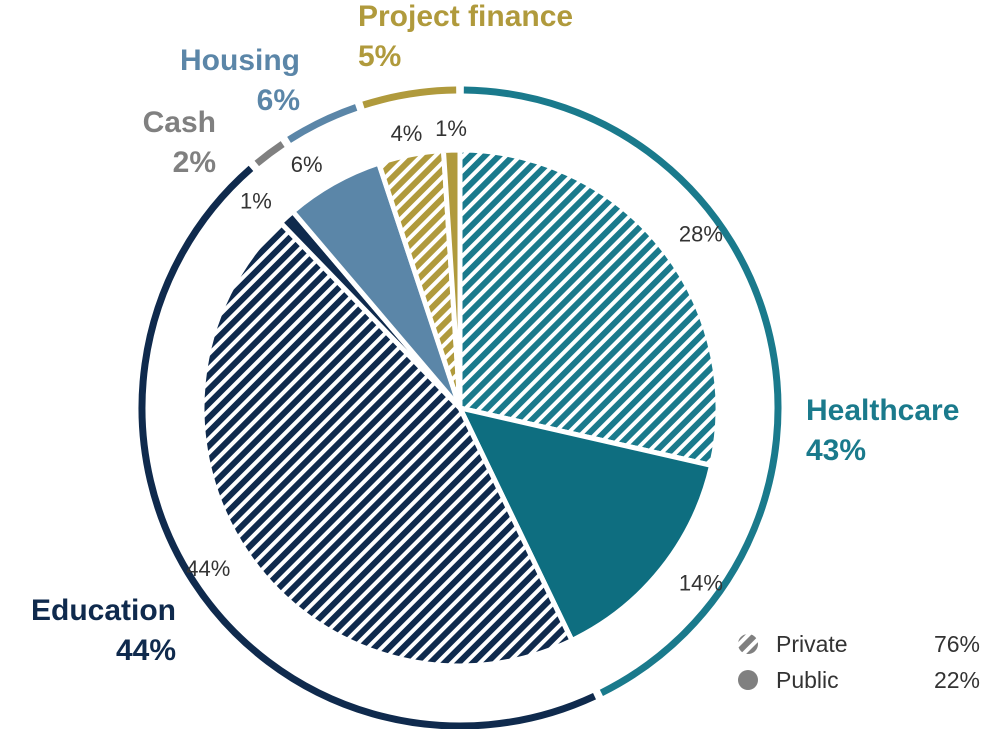 Image resolution: width=1000 pixels, height=729 pixels. Describe the element at coordinates (179, 122) in the screenshot. I see `category-name-cash: Cash` at that location.